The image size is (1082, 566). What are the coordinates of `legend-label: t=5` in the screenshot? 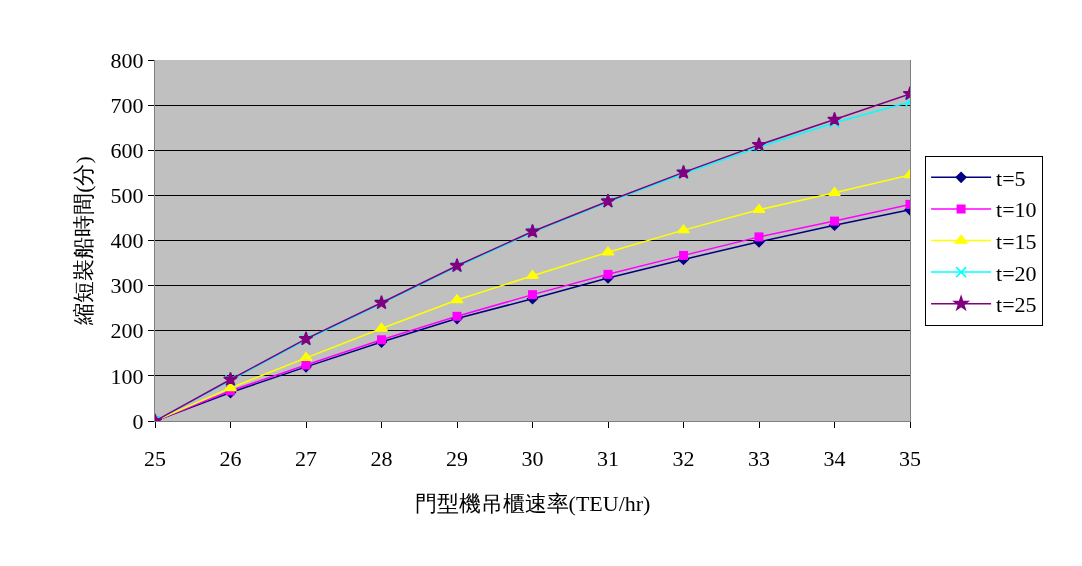 It's located at (1011, 178).